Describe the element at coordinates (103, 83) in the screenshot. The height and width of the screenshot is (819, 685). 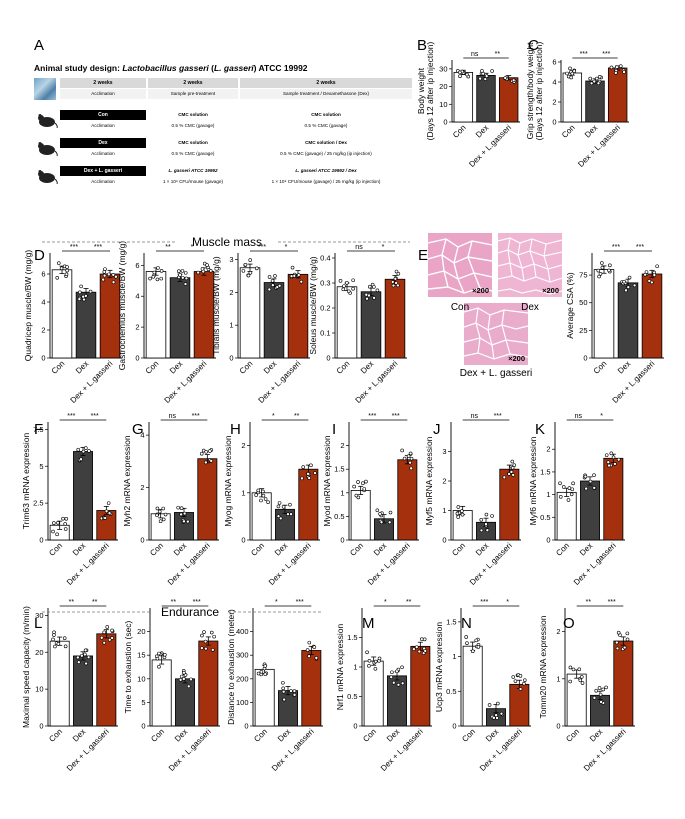
I see `header-week-1: 2 weeks` at that location.